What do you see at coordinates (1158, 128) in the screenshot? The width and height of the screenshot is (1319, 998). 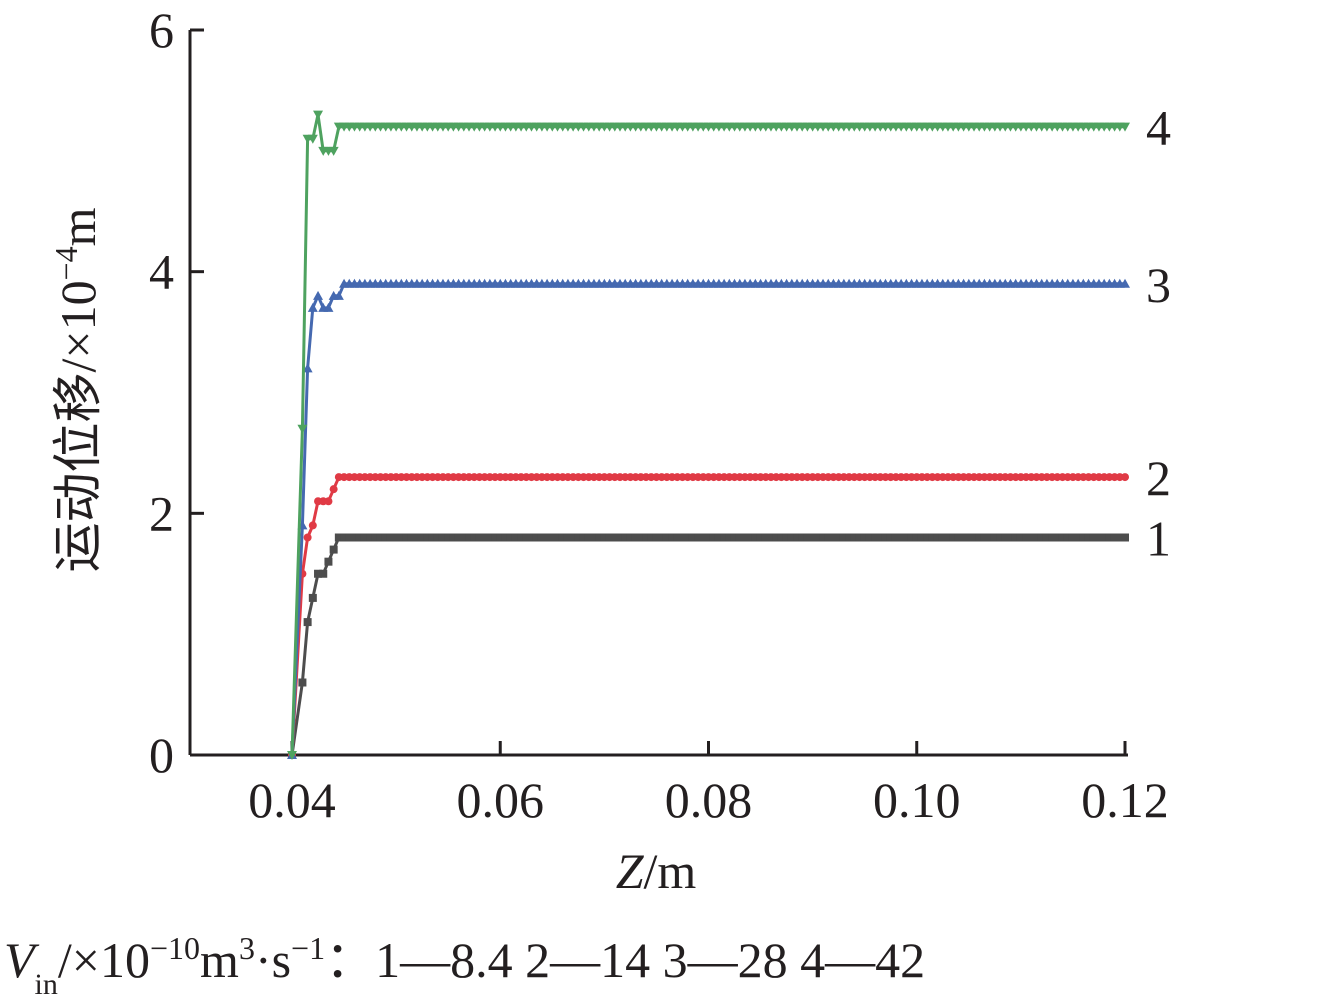 I see `series-label-4: 4` at bounding box center [1158, 128].